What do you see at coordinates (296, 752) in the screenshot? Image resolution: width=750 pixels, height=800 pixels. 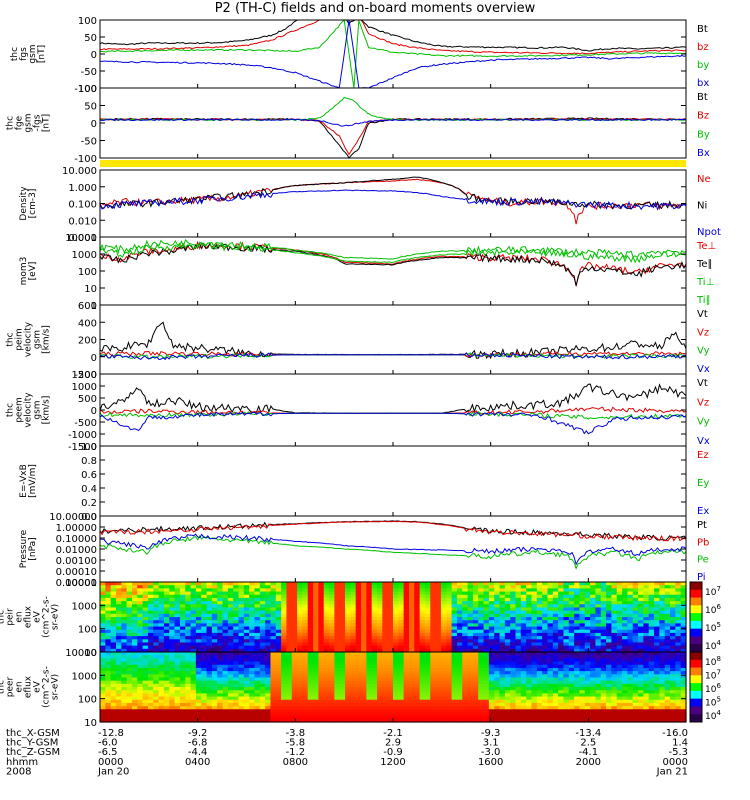 I see `x-row-value: -1.2` at bounding box center [296, 752].